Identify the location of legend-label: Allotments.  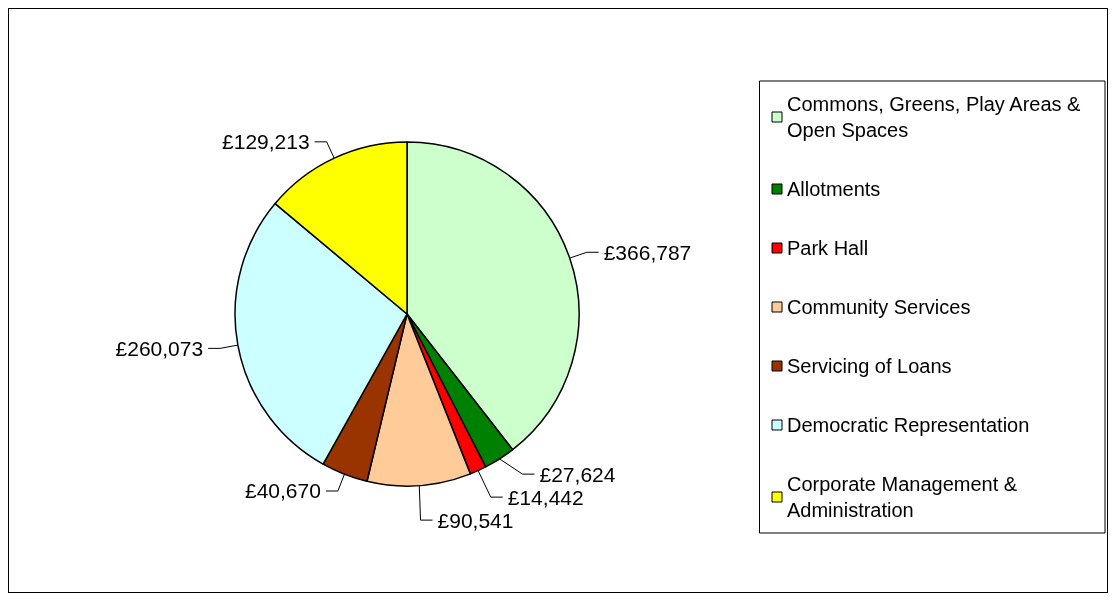
(834, 189).